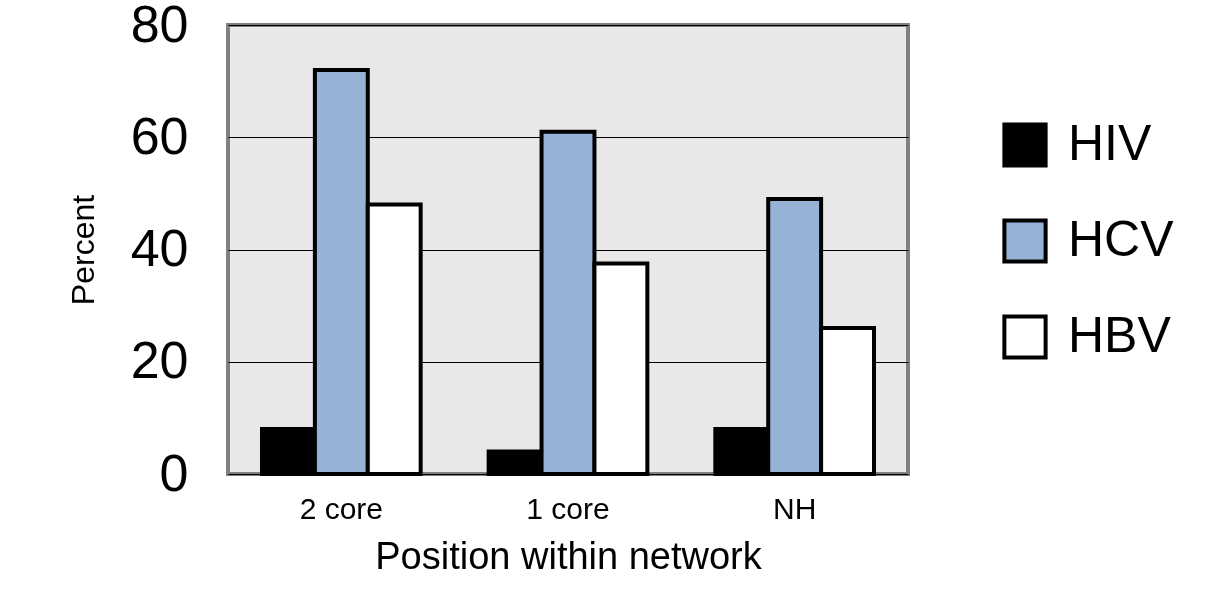  Describe the element at coordinates (159, 248) in the screenshot. I see `y-tick-label: 40` at that location.